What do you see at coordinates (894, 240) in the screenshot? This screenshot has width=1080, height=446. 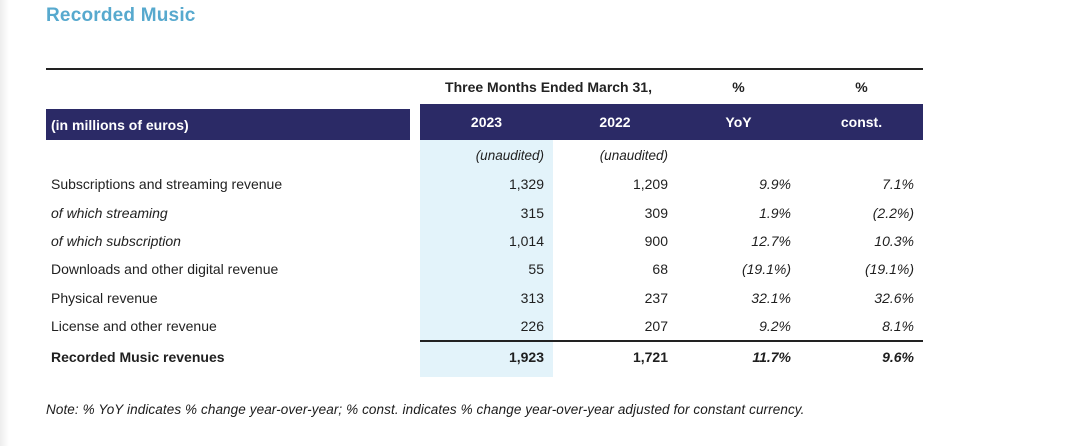 I see `cell-const: 10.3%` at bounding box center [894, 240].